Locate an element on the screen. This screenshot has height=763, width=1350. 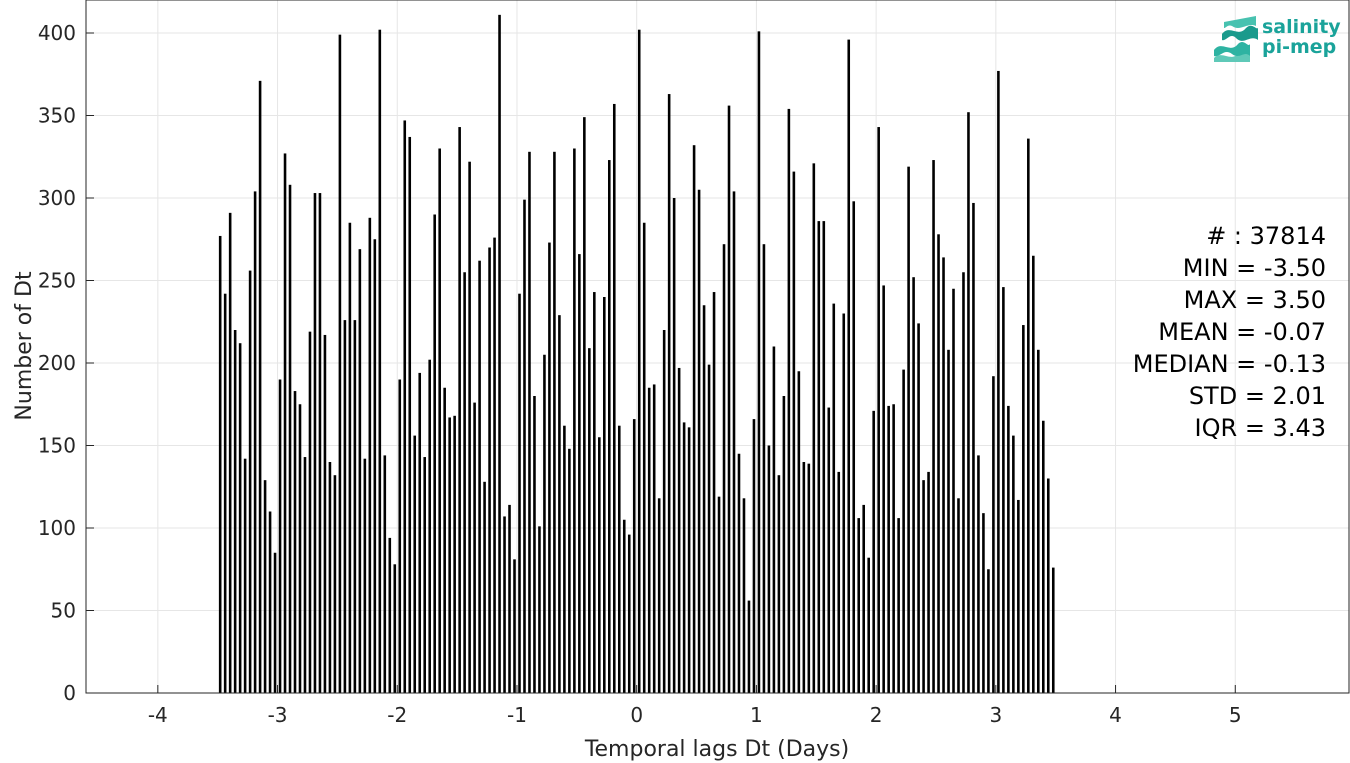
y-tick-label-1: 50 is located at coordinates (63, 611).